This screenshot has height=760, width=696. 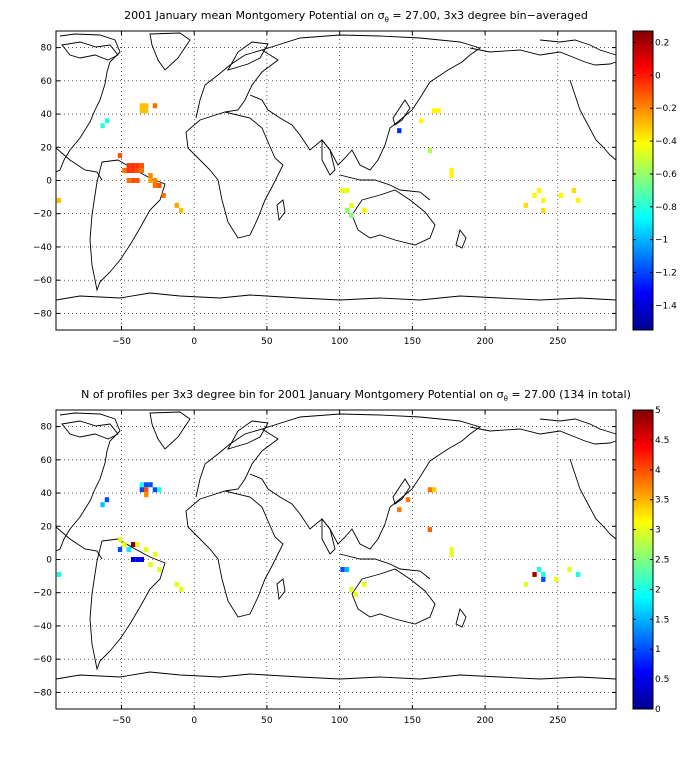 What do you see at coordinates (42, 314) in the screenshot?
I see `top-y-tick-label: −80` at bounding box center [42, 314].